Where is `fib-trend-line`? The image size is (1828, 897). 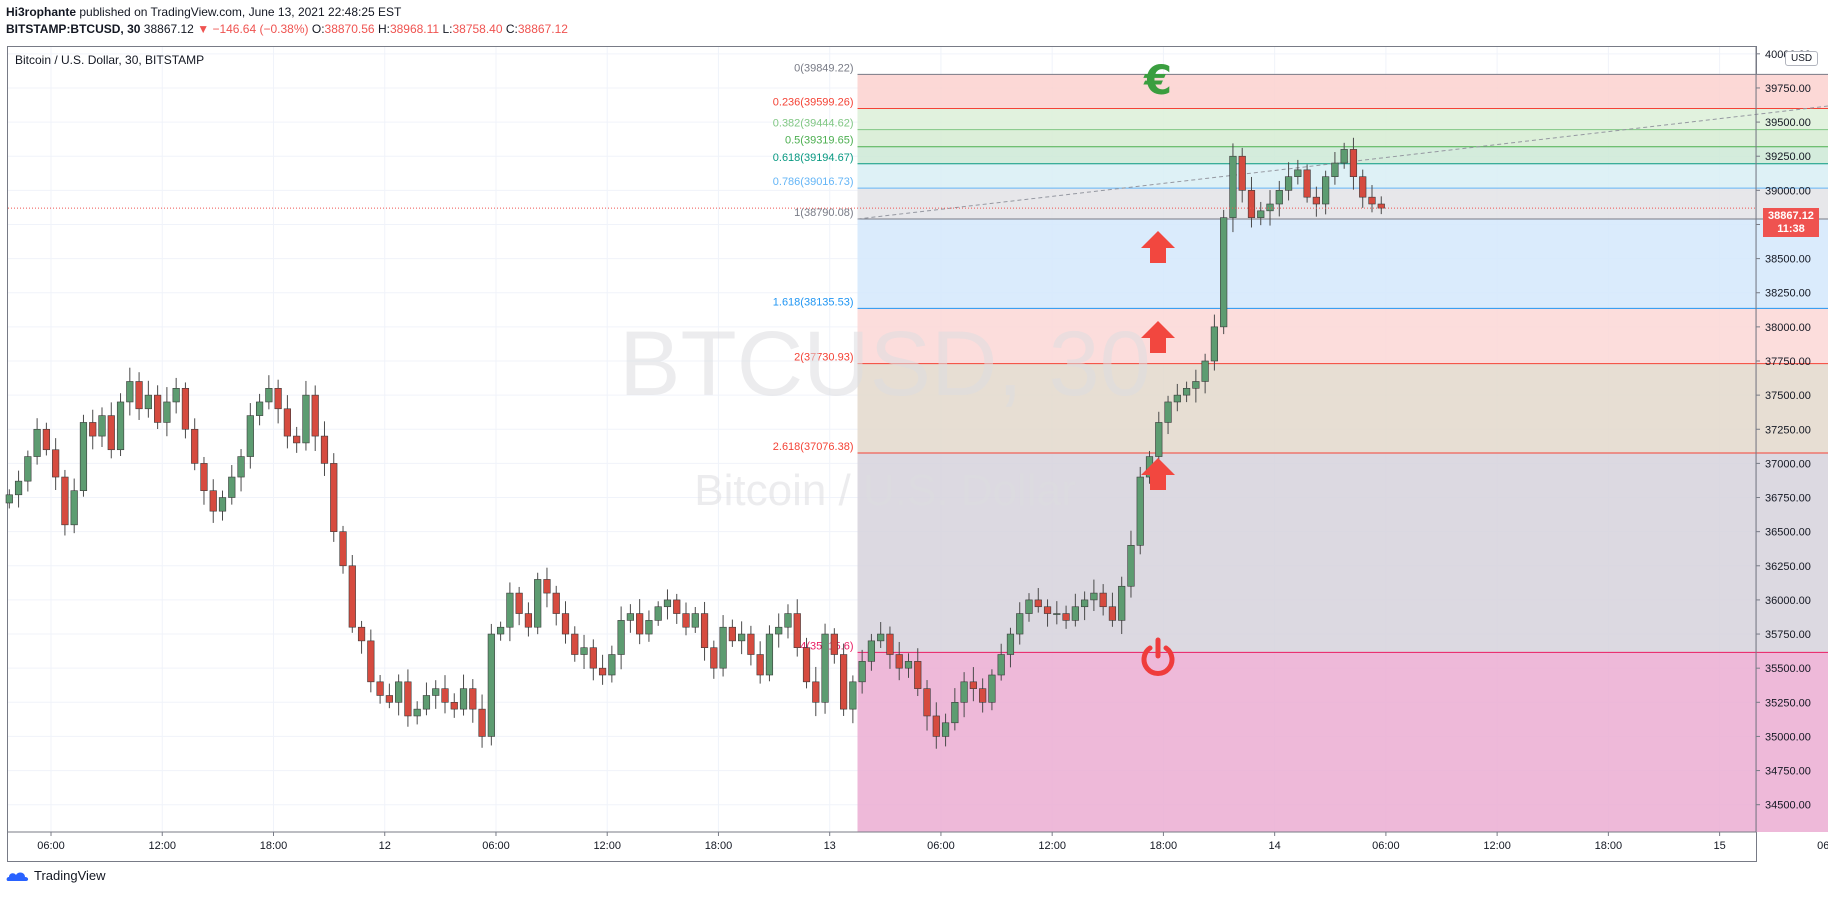 fib-trend-line is located at coordinates (1342, 147).